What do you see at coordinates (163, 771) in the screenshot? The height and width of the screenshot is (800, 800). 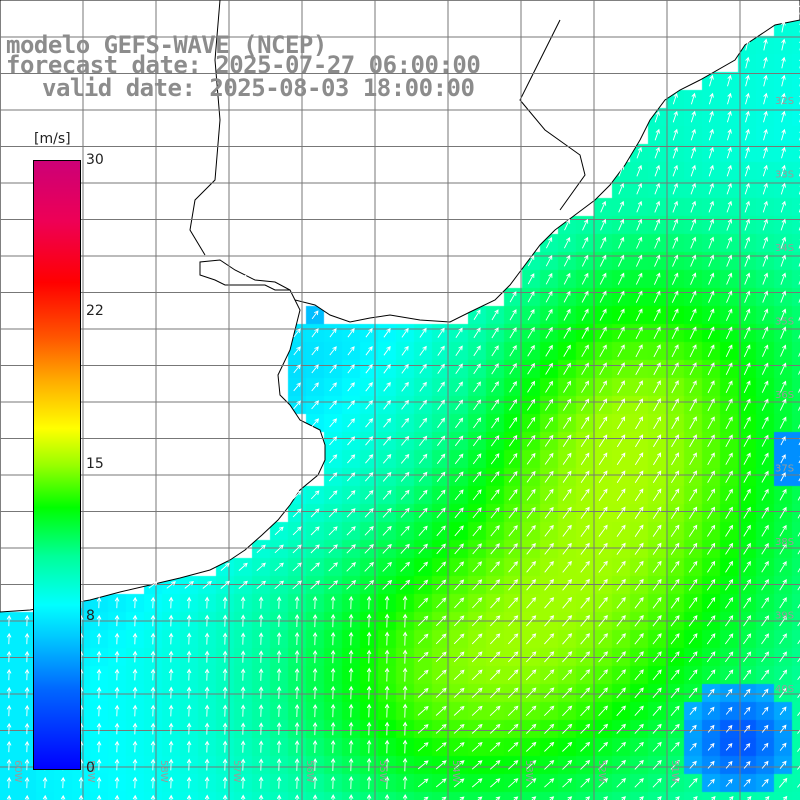 I see `longitude-label: 58W` at bounding box center [163, 771].